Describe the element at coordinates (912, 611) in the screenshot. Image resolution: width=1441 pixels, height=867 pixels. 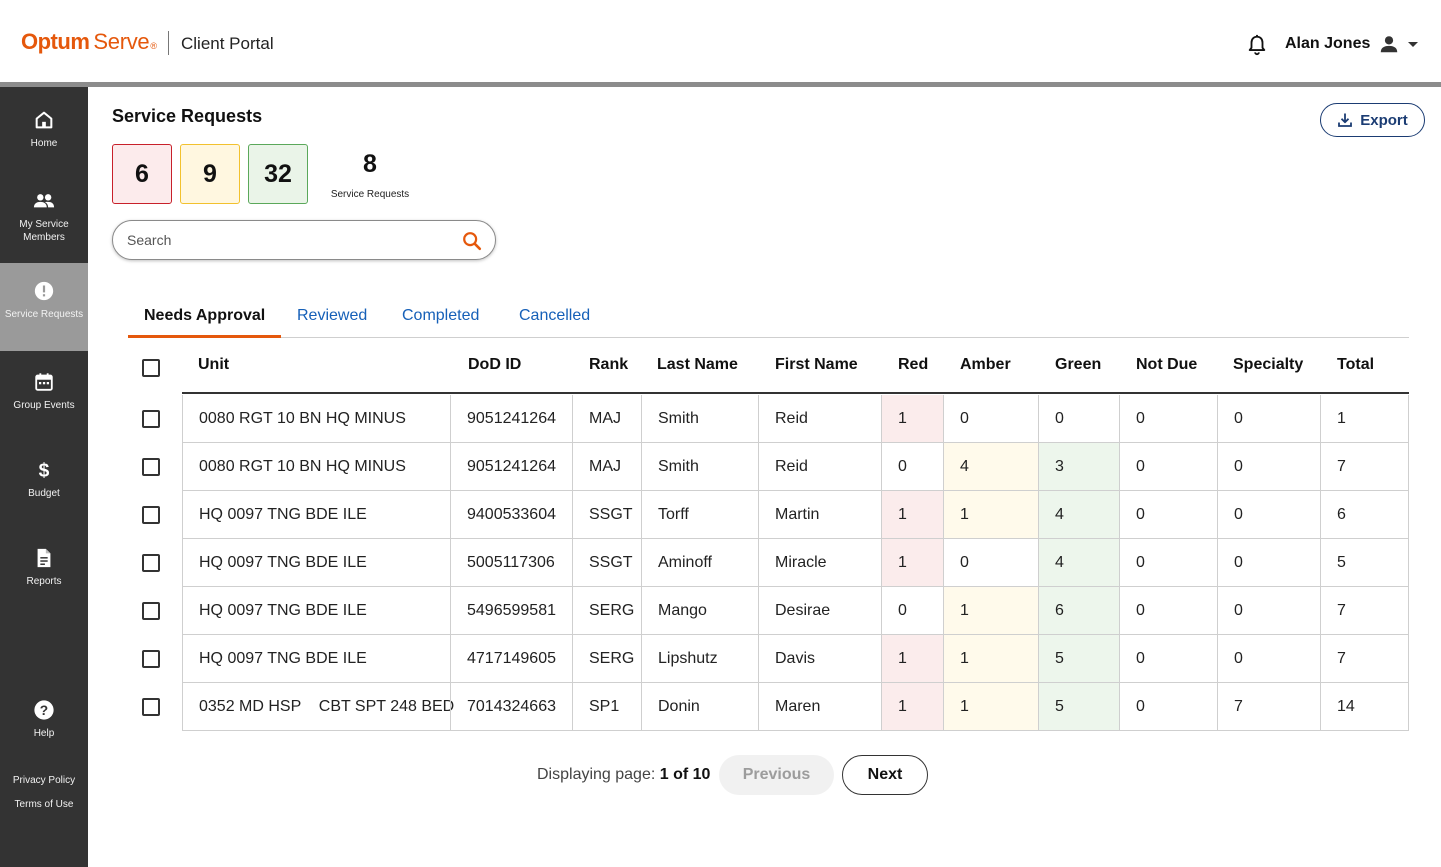
I see `table-cell-red: 0` at that location.